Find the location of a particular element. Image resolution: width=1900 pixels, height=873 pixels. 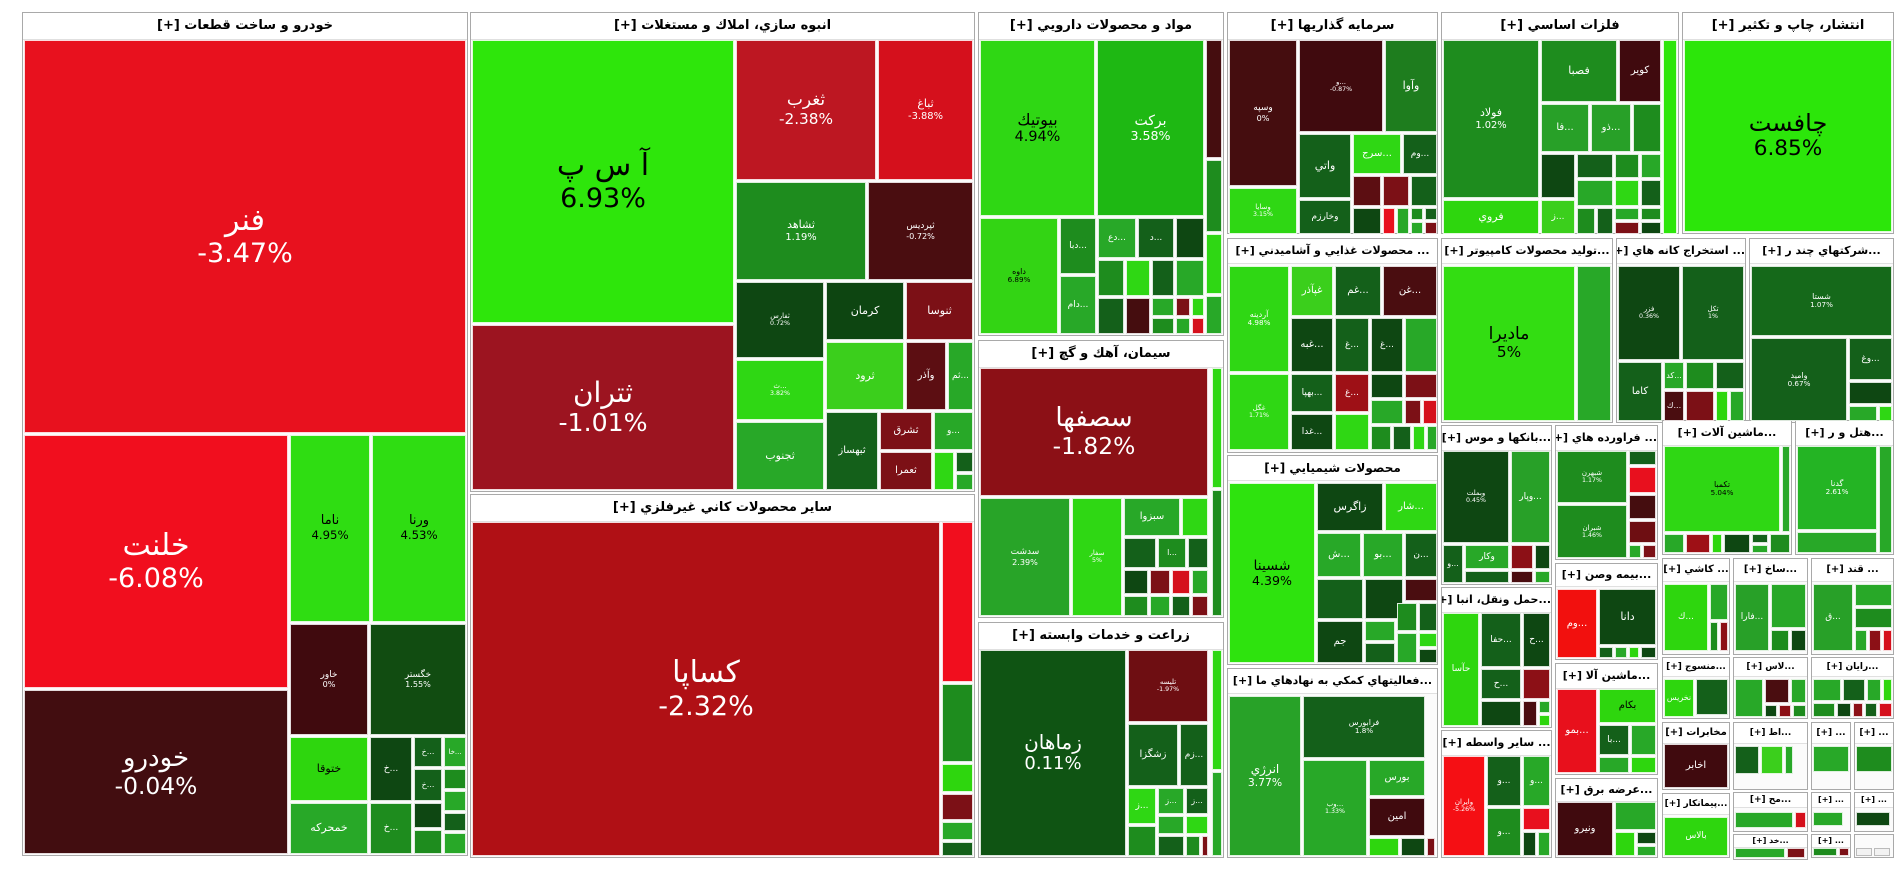

stock-tile: بالاس is located at coordinates (1696, 836).